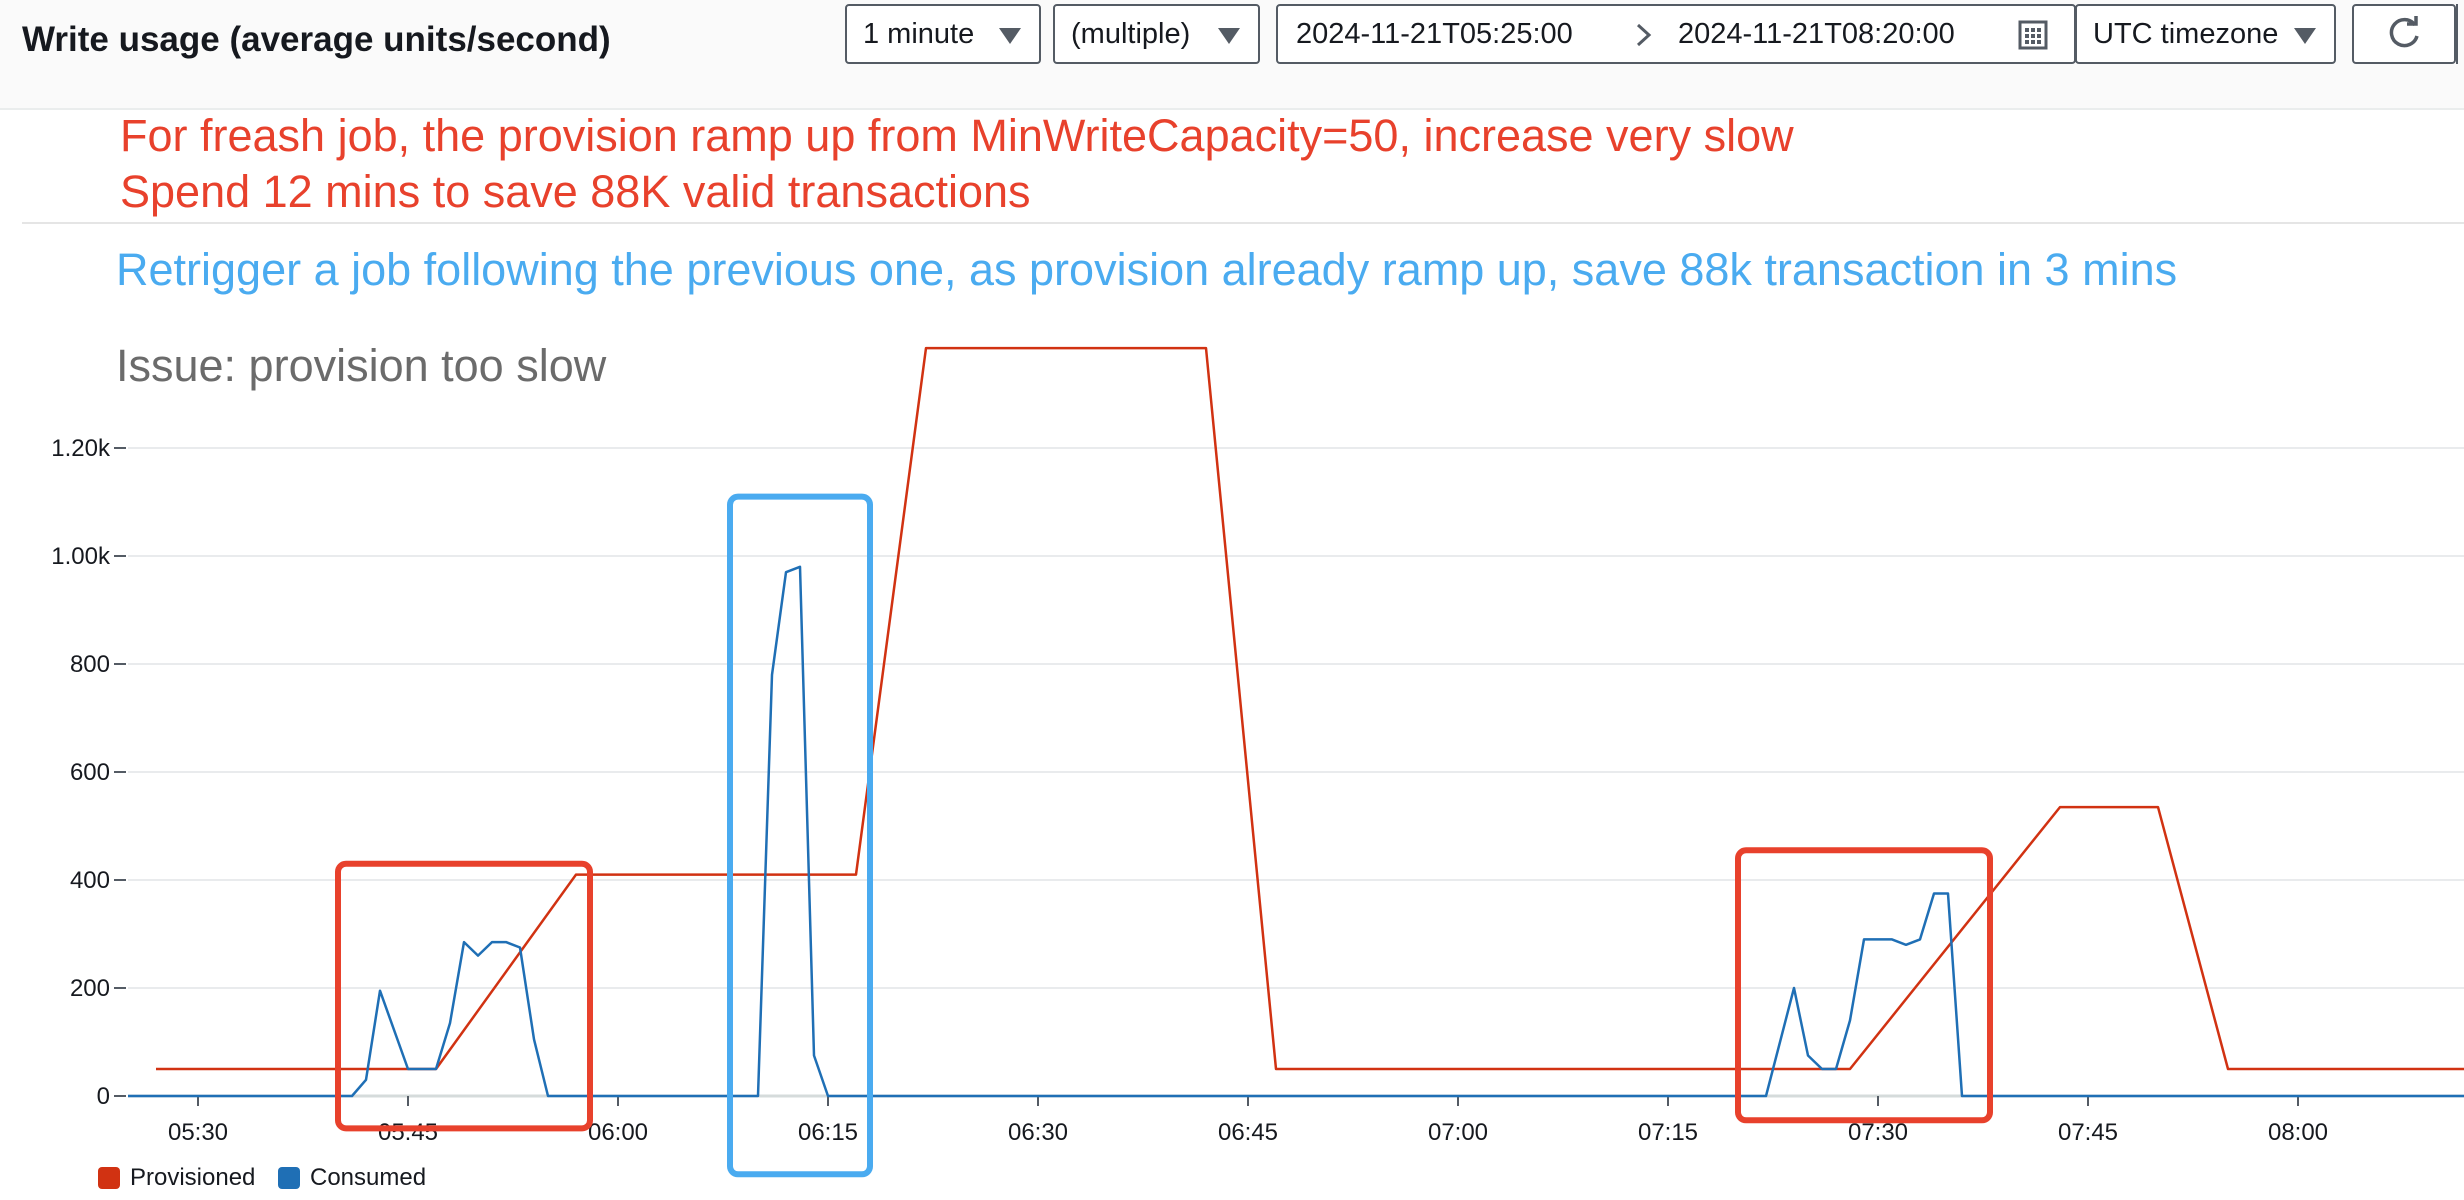  Describe the element at coordinates (408, 1132) in the screenshot. I see `x-tick-label: 05:45` at that location.